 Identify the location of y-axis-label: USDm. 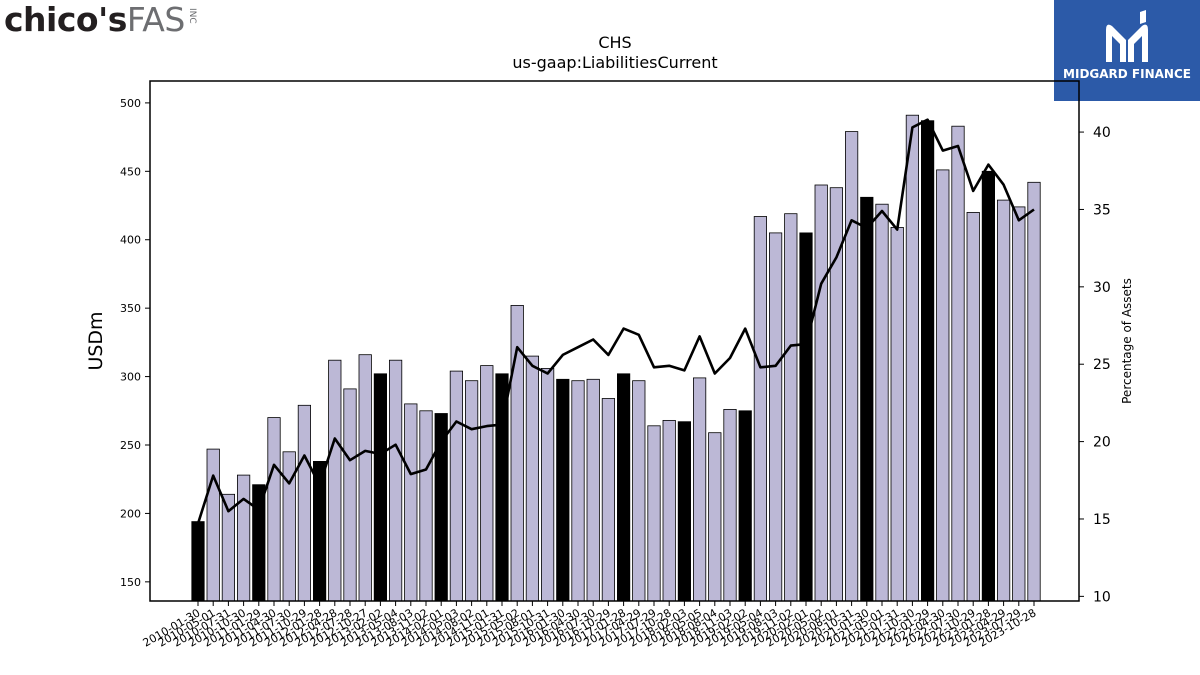
(96, 340).